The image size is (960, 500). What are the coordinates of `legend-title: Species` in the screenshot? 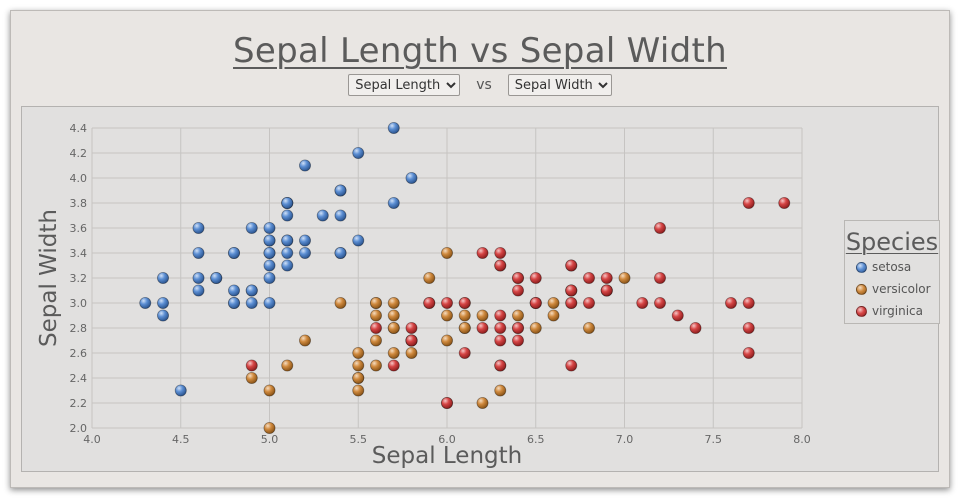 It's located at (892, 242).